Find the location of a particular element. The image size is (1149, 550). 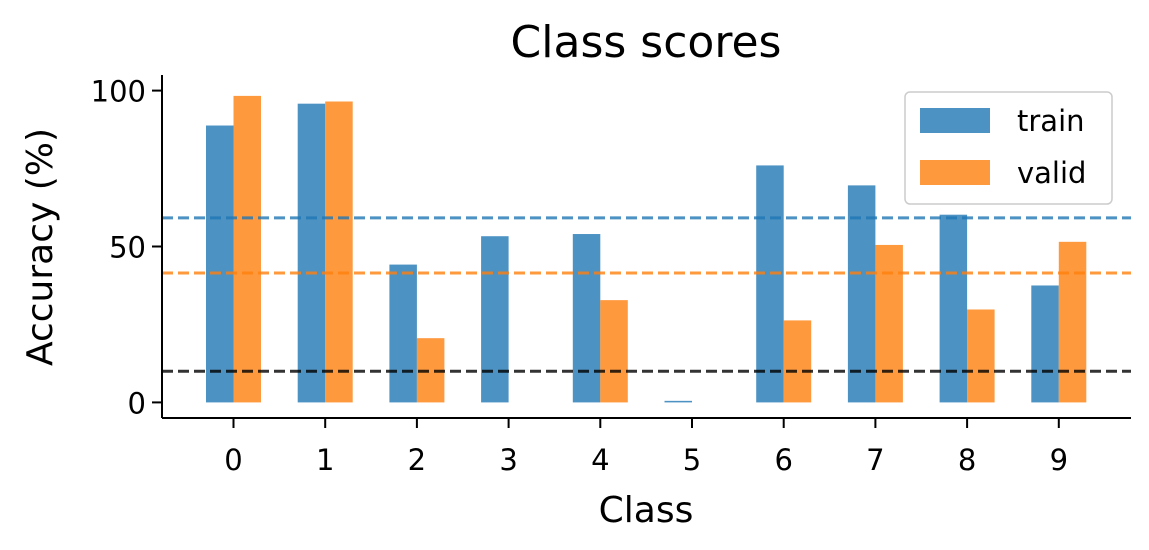

x-ticks-group: 0 1 2 3 4 5 6 7 8 9 is located at coordinates (646, 447).